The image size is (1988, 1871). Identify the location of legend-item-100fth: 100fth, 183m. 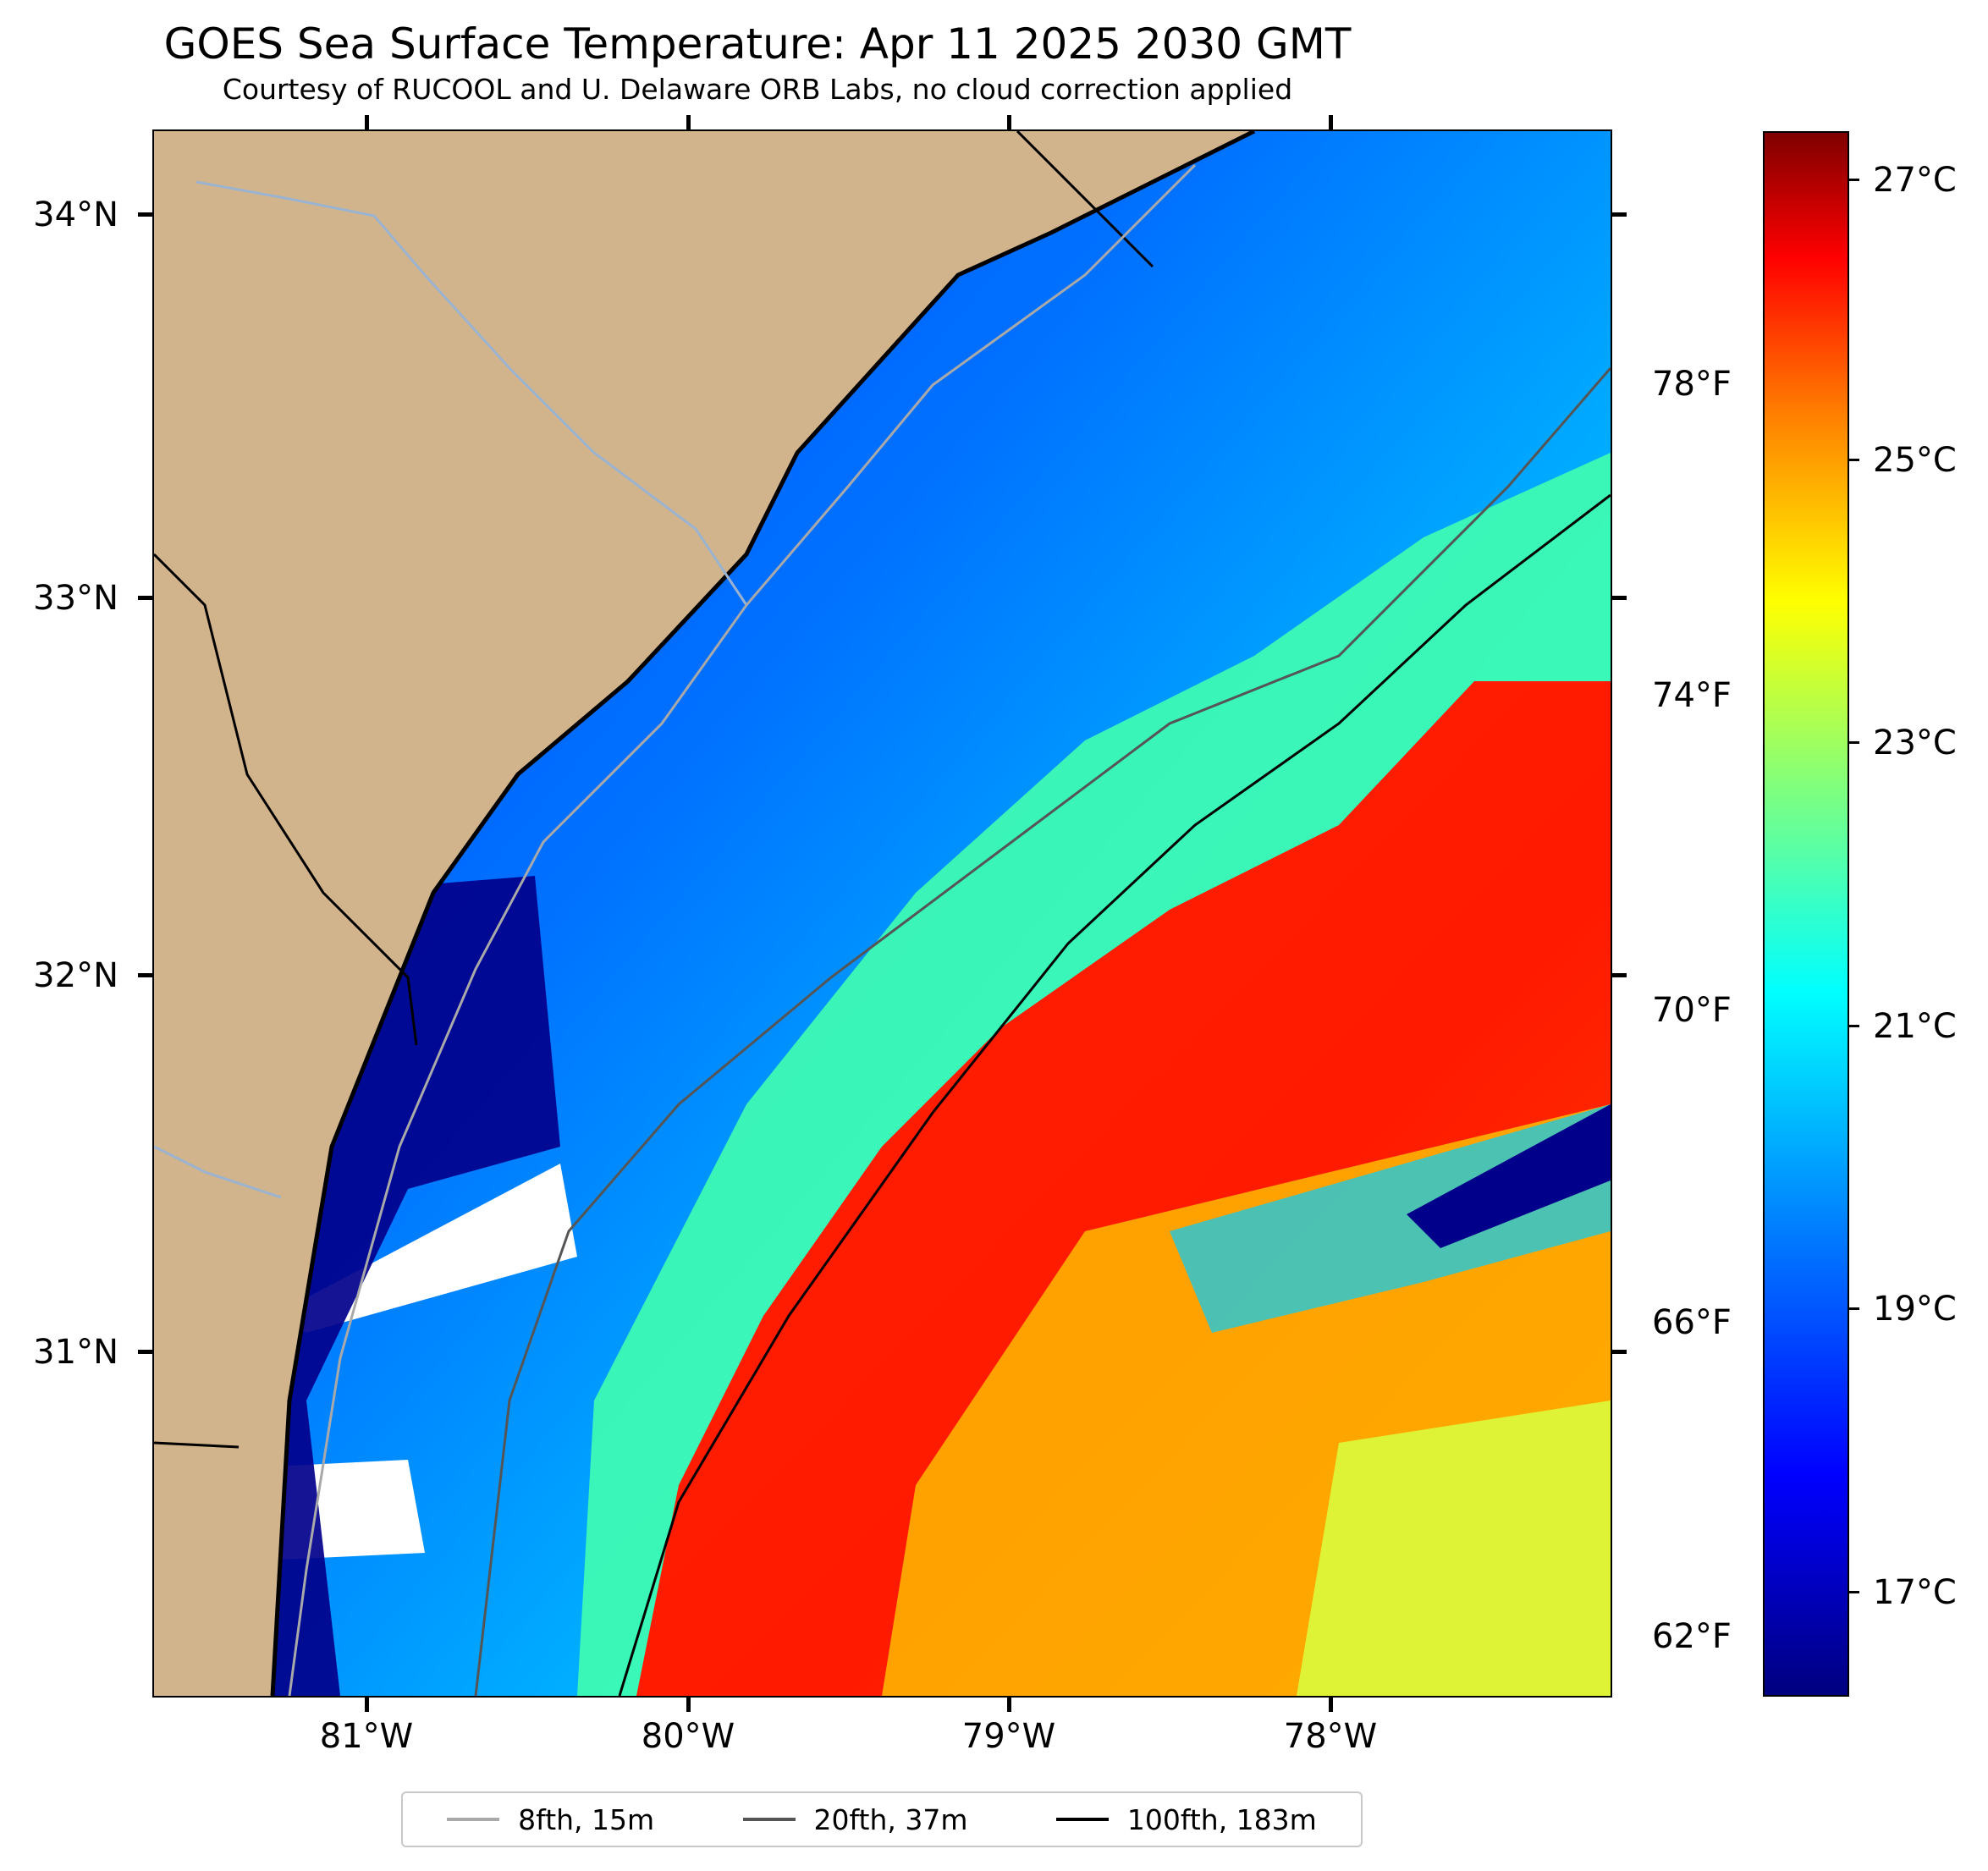
(1186, 1819).